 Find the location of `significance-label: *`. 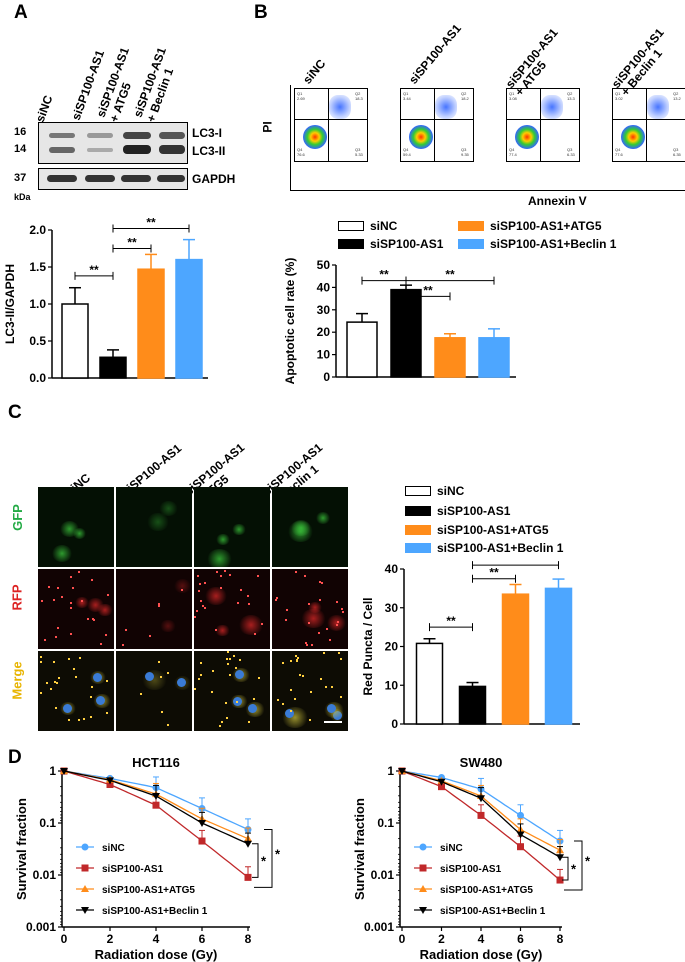

significance-label: * is located at coordinates (264, 861).